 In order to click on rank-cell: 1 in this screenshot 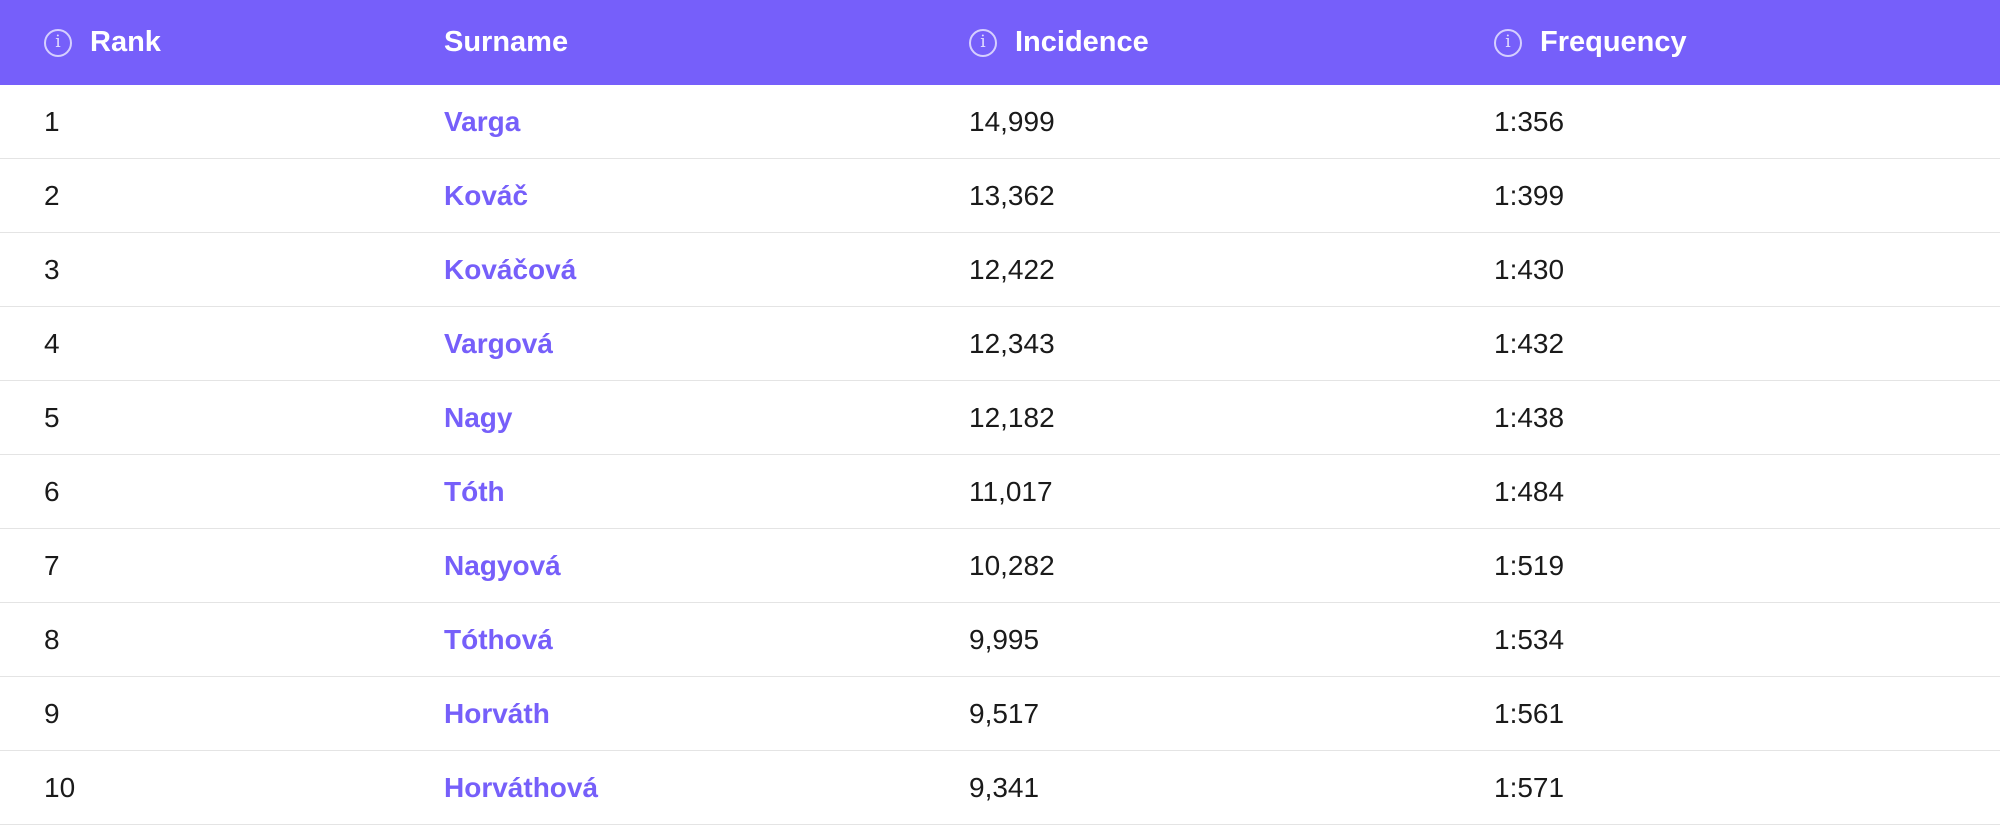, I will do `click(52, 121)`.